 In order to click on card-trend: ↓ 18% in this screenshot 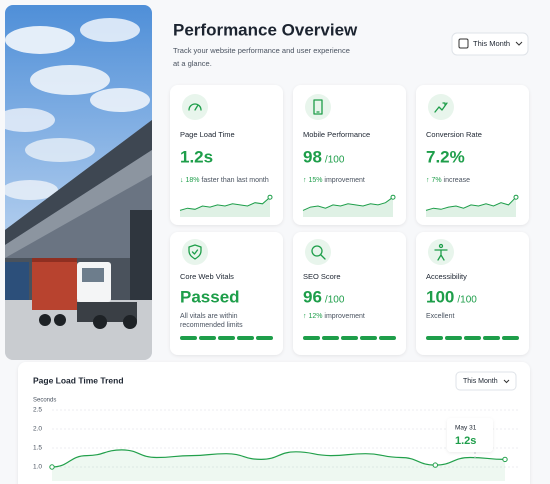, I will do `click(189, 180)`.